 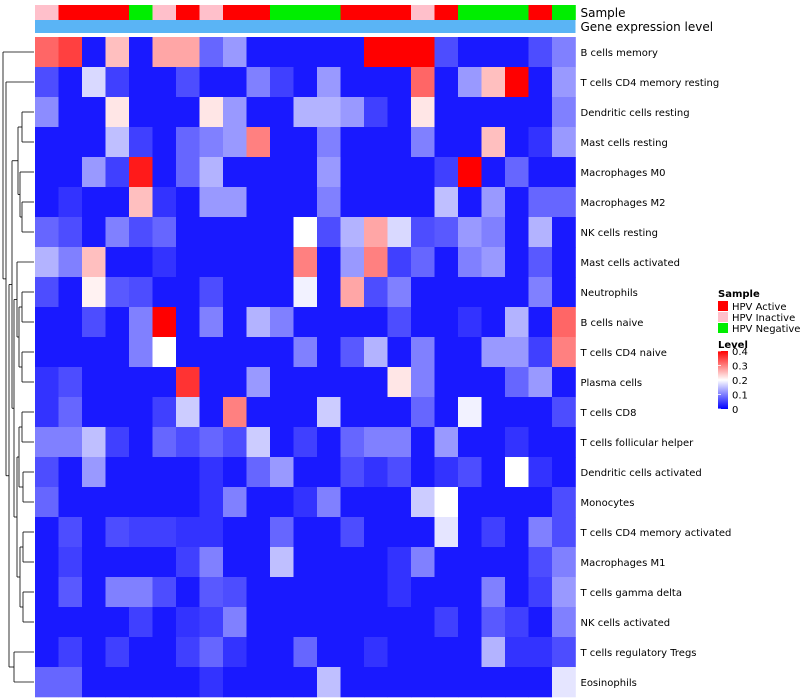 What do you see at coordinates (740, 367) in the screenshot?
I see `legend-tick-label: 0.3` at bounding box center [740, 367].